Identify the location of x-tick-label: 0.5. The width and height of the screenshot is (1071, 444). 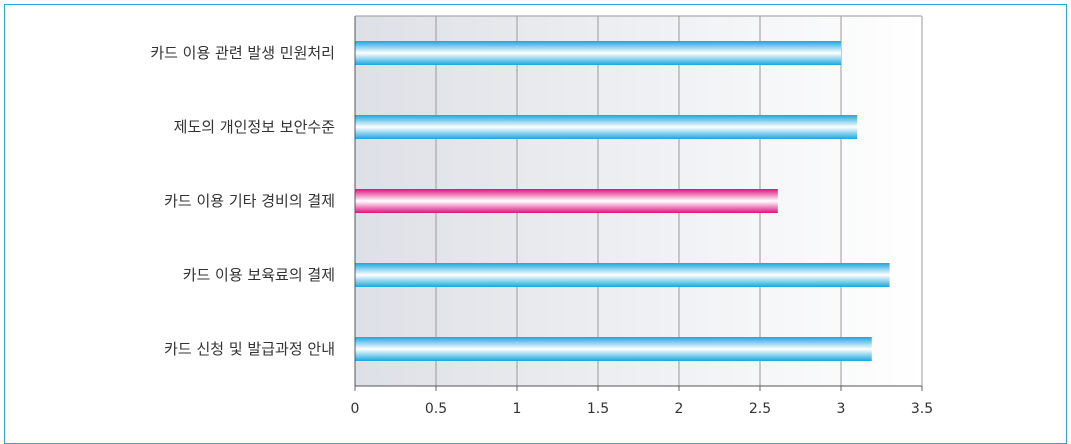
(436, 409).